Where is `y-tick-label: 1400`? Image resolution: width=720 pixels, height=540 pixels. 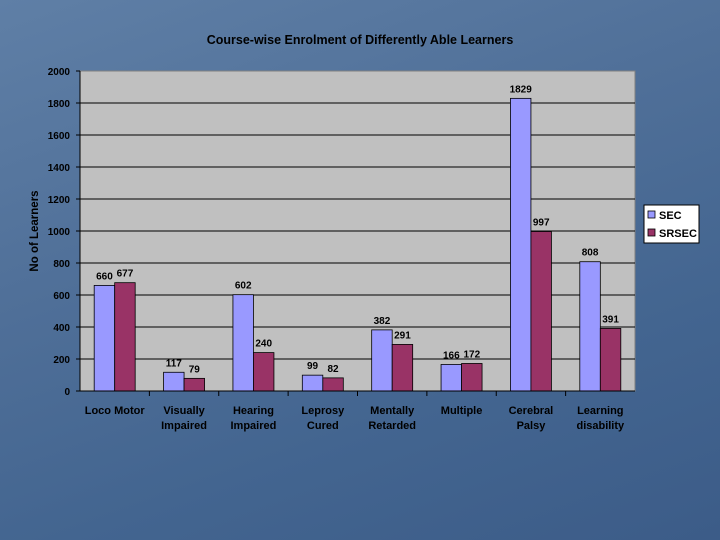
y-tick-label: 1400 is located at coordinates (59, 168).